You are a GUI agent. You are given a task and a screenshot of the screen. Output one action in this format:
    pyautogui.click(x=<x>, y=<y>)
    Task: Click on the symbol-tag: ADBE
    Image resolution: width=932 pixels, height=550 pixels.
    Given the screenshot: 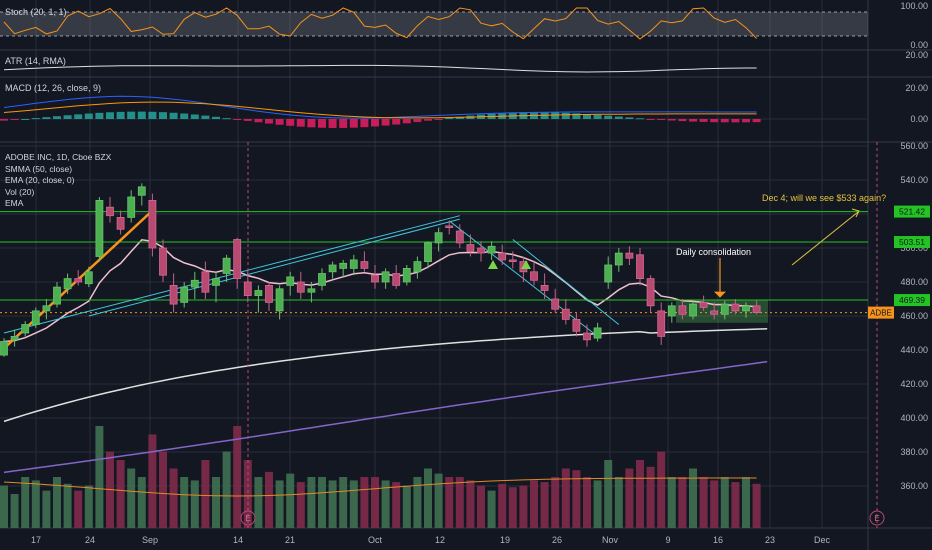 What is the action you would take?
    pyautogui.click(x=881, y=313)
    